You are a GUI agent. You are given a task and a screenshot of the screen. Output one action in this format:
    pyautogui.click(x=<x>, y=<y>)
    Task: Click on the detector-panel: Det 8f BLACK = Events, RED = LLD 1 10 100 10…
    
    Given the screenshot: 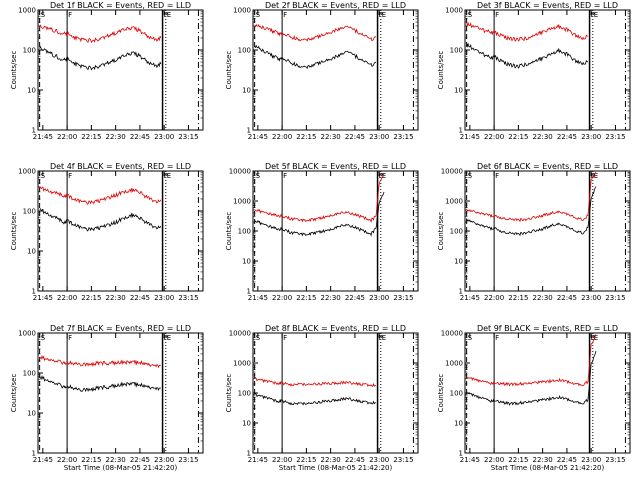 What is the action you would take?
    pyautogui.click(x=322, y=398)
    